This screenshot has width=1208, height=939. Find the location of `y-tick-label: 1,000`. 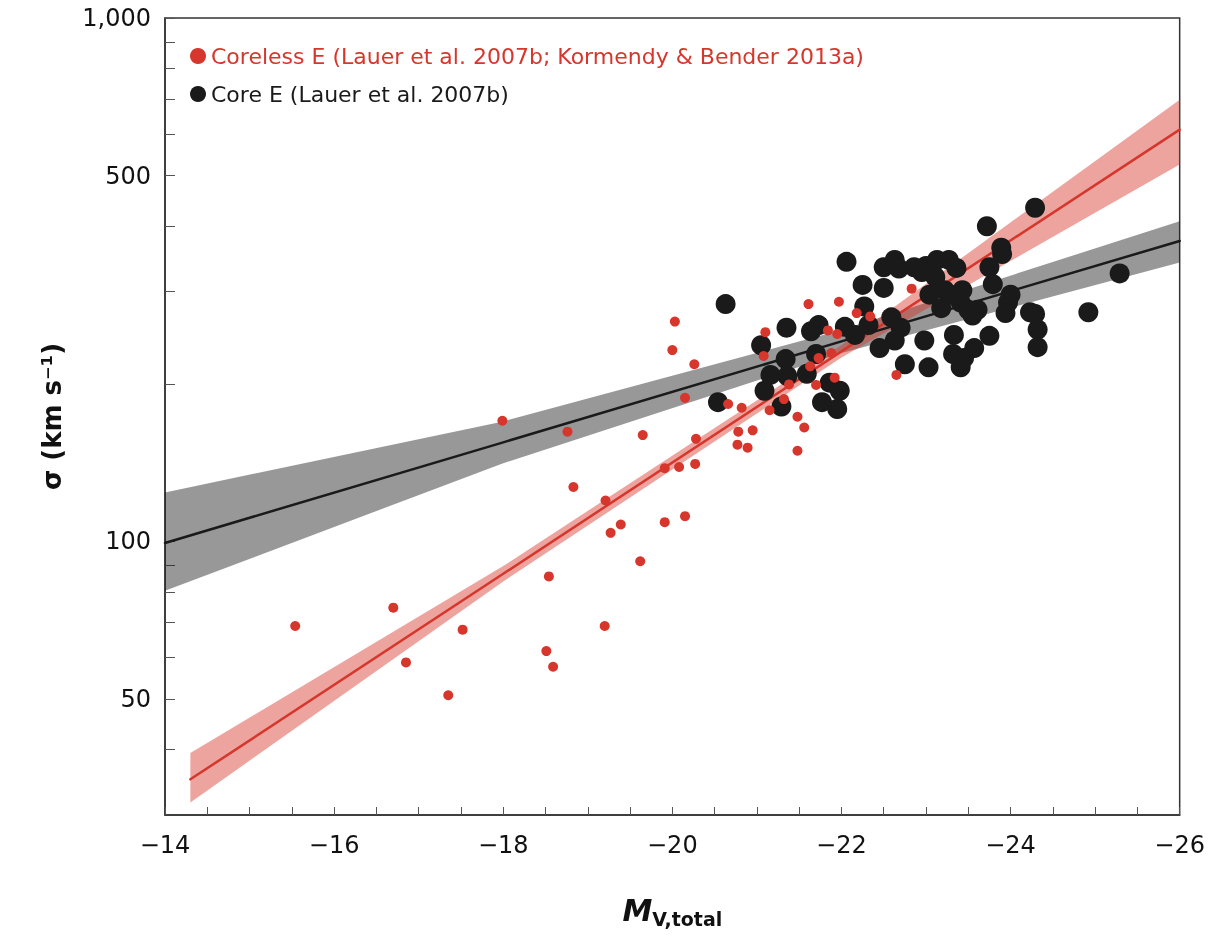

y-tick-label: 1,000 is located at coordinates (116, 18).